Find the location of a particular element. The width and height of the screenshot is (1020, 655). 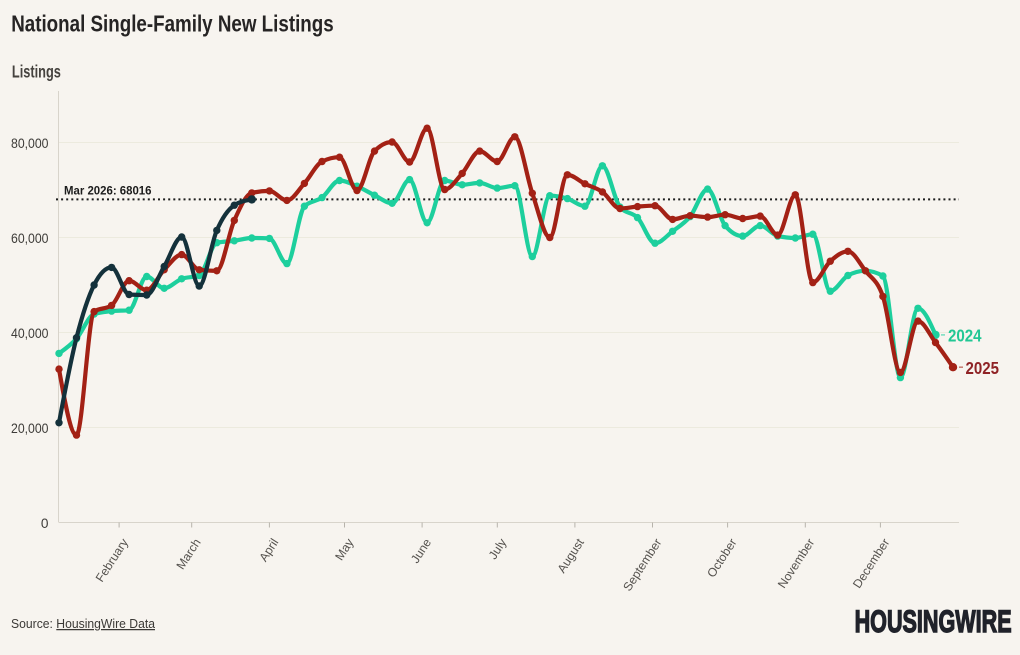

svg-text: 2025 is located at coordinates (983, 368).